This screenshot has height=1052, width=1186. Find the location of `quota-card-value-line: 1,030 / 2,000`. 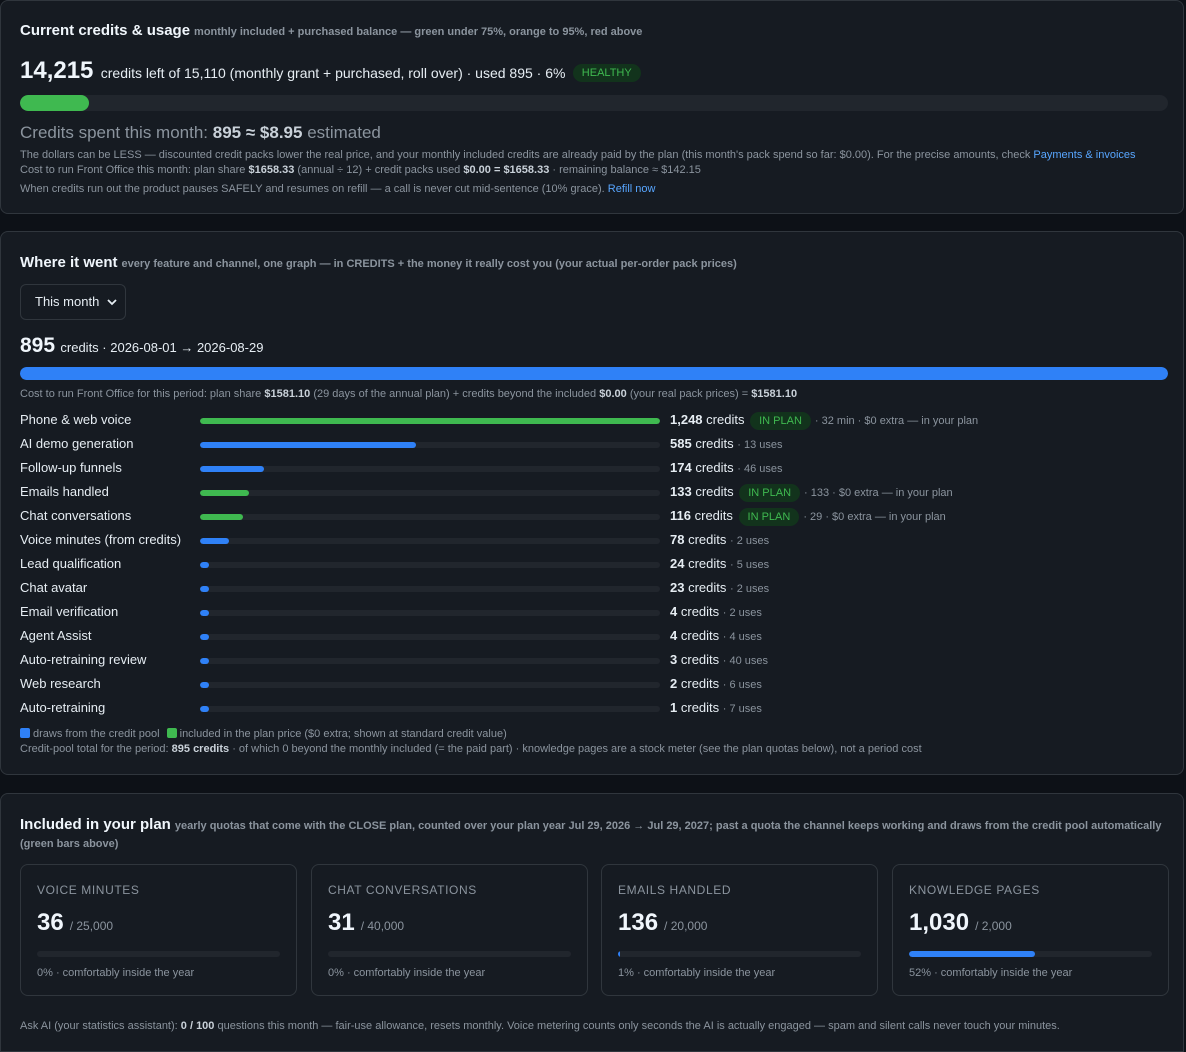

quota-card-value-line: 1,030 / 2,000 is located at coordinates (960, 923).